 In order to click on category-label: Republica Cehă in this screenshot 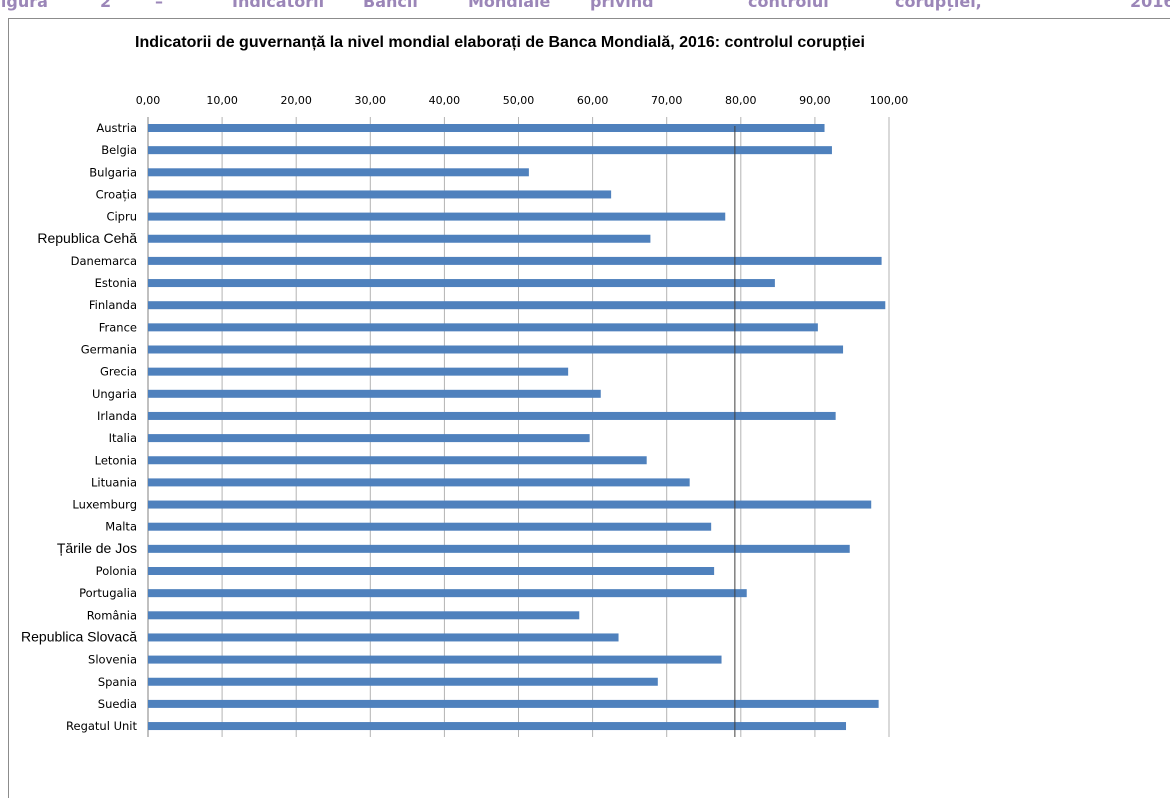, I will do `click(87, 238)`.